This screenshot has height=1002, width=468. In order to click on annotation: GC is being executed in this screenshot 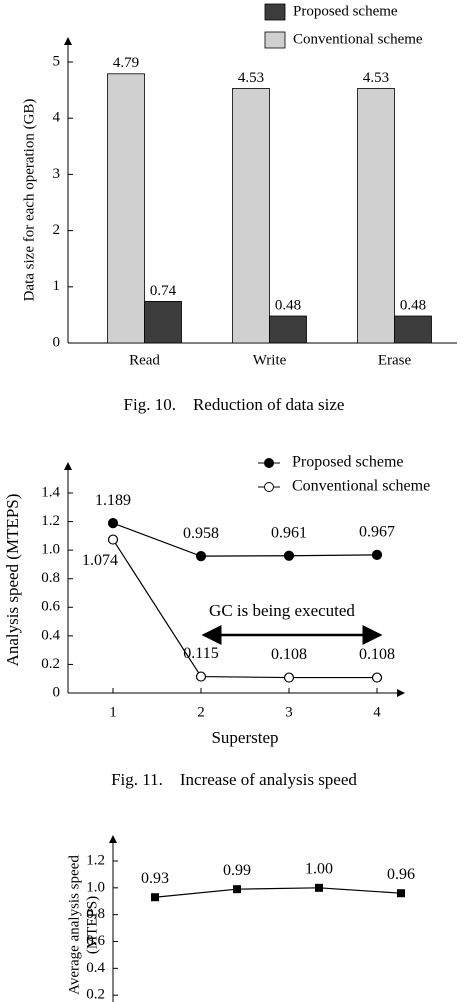, I will do `click(282, 610)`.